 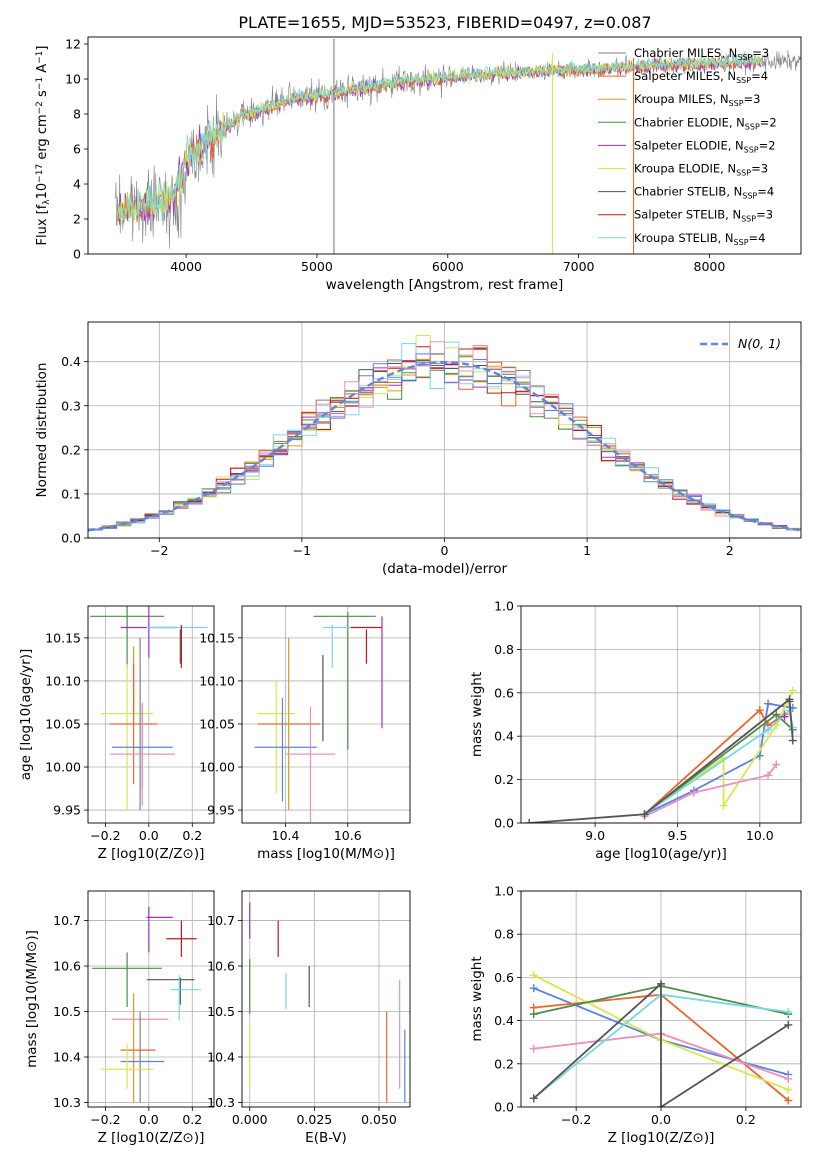 What do you see at coordinates (705, 123) in the screenshot?
I see `legend-entry: Chabrier ELODIE, NSSP=2` at bounding box center [705, 123].